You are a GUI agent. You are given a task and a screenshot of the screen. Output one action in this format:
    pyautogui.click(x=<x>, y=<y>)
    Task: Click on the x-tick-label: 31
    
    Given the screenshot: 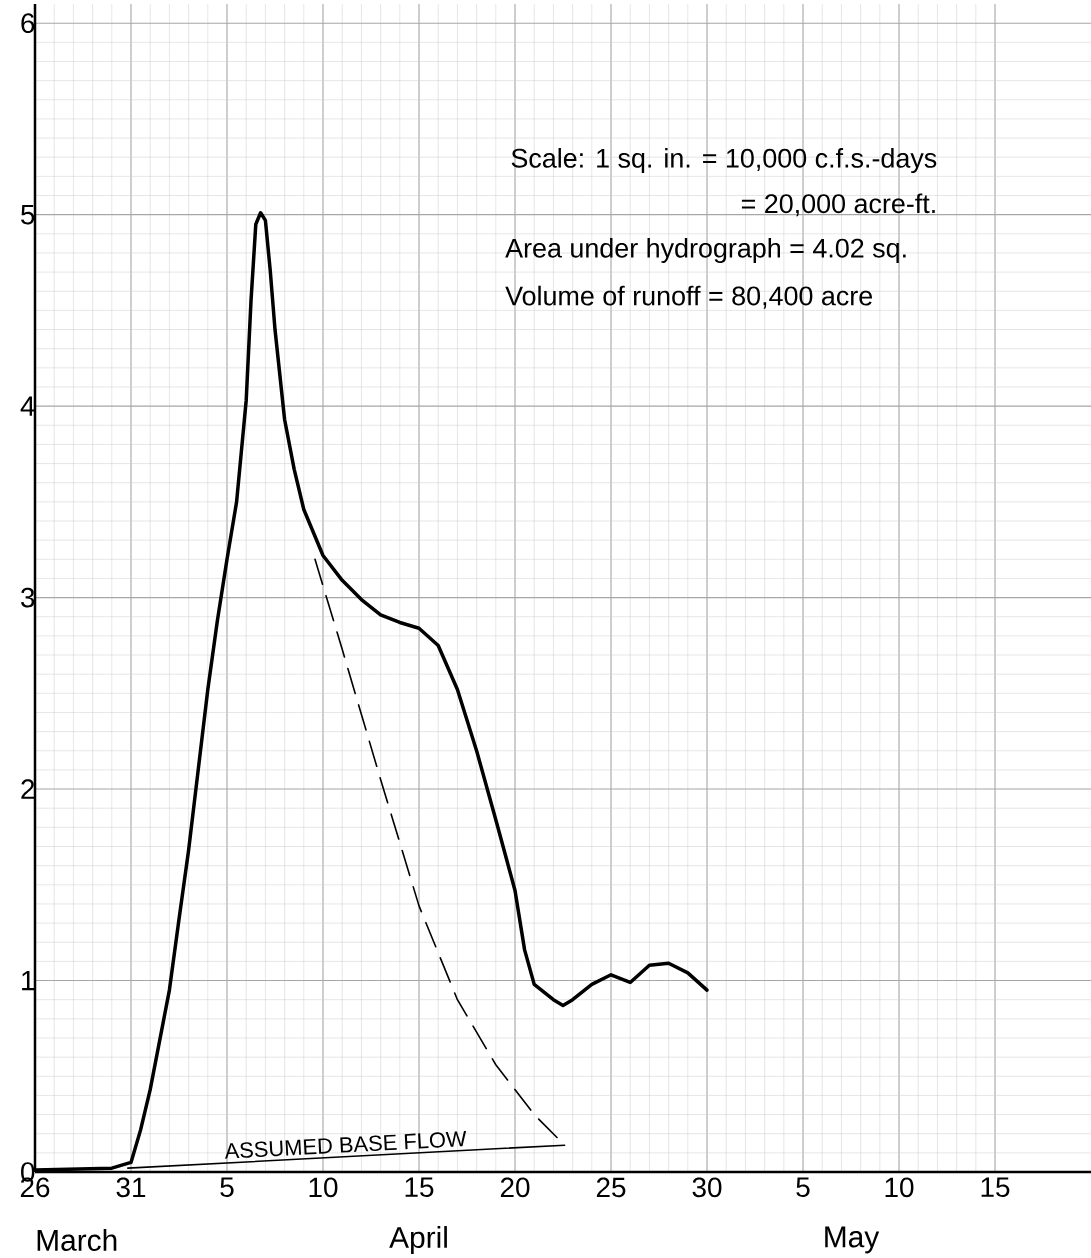 What is the action you would take?
    pyautogui.click(x=131, y=1187)
    